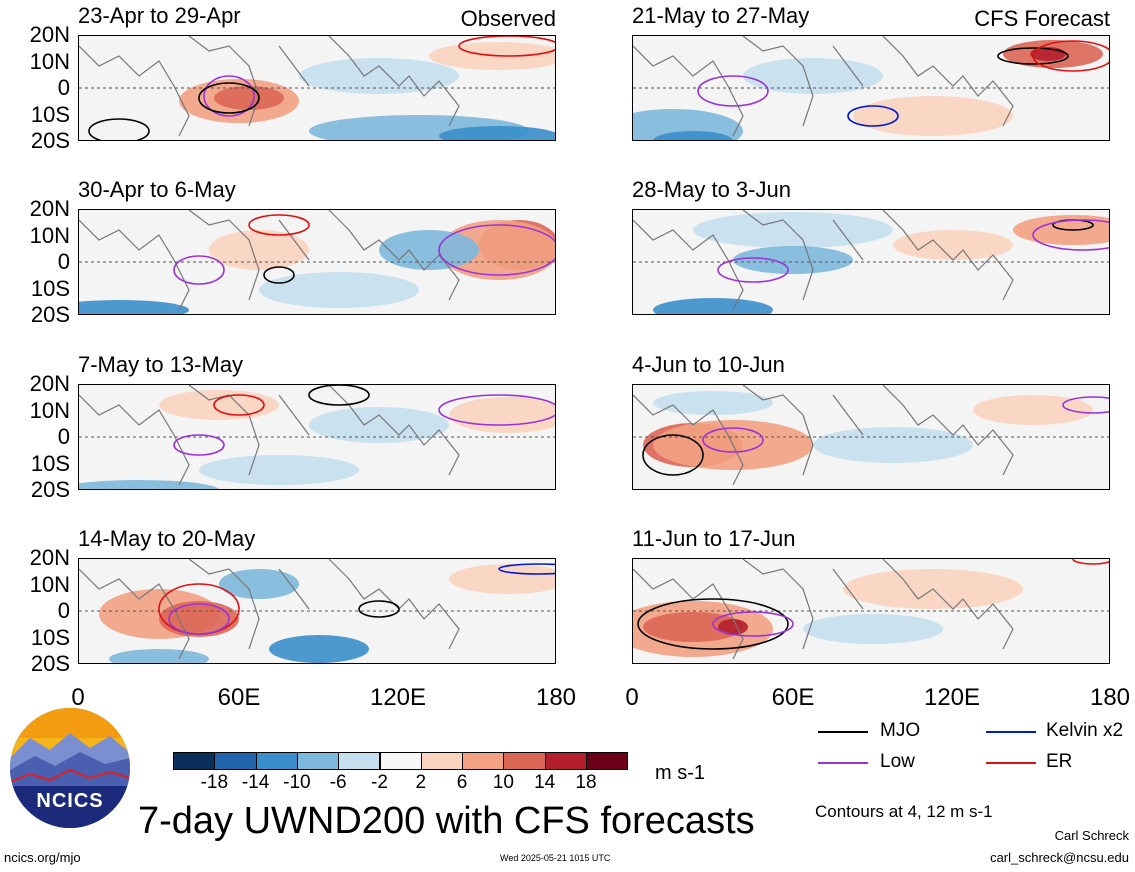 The image size is (1135, 872). I want to click on longitude-label: 60E, so click(793, 697).